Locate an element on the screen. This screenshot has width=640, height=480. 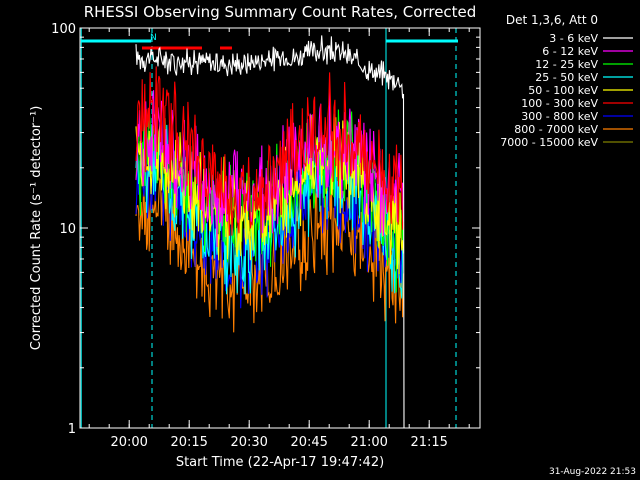
series-line-50-100keV is located at coordinates (270, 194).